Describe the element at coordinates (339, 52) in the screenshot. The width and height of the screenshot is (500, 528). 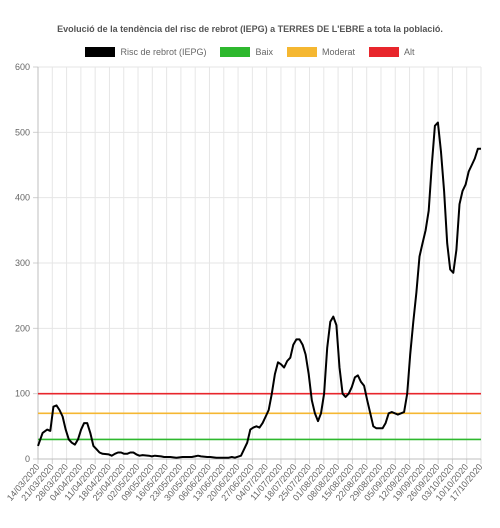
I see `legend-label-moderat: Moderat` at that location.